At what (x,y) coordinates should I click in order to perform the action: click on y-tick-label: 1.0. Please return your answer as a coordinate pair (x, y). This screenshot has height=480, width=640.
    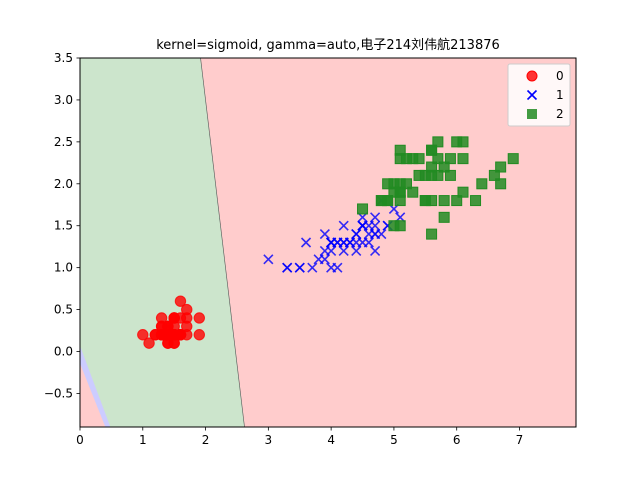
    Looking at the image, I should click on (63, 268).